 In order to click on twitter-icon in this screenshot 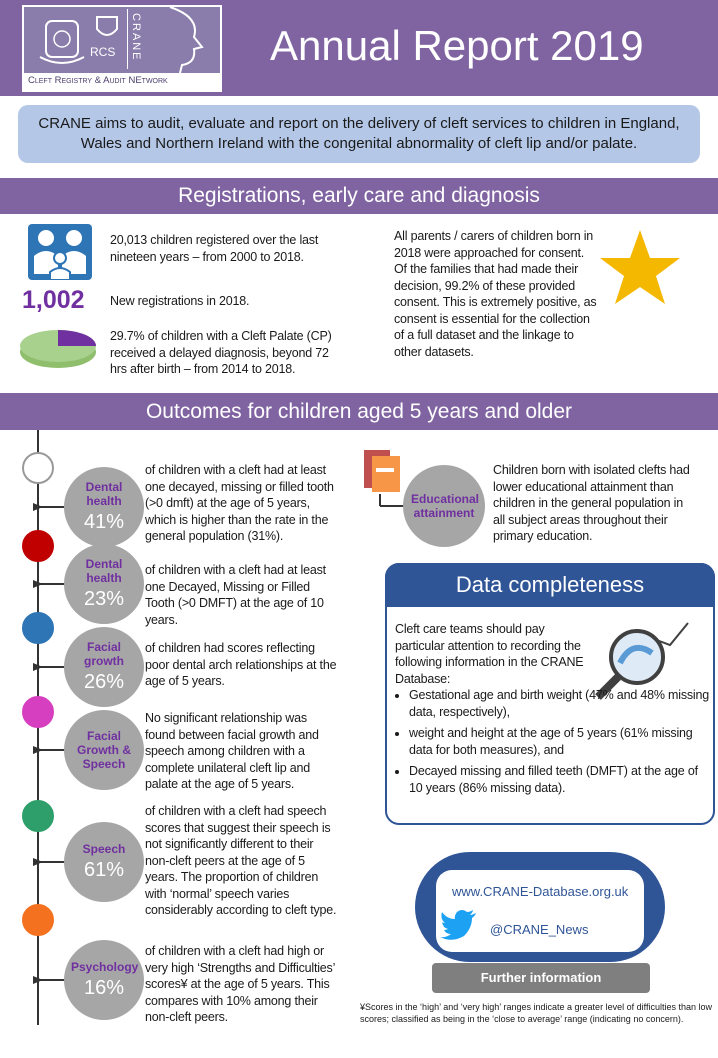, I will do `click(458, 925)`.